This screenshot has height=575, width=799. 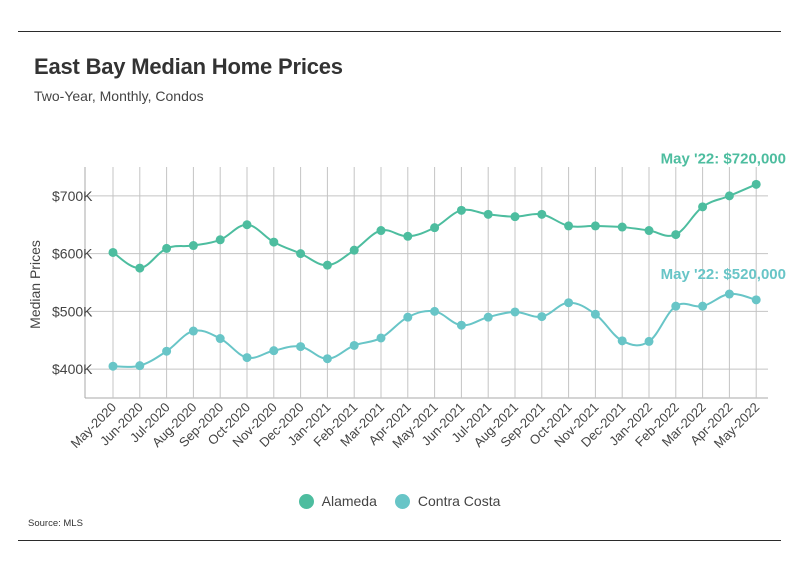 I want to click on point-contra-costa-aug-2021, so click(x=515, y=312).